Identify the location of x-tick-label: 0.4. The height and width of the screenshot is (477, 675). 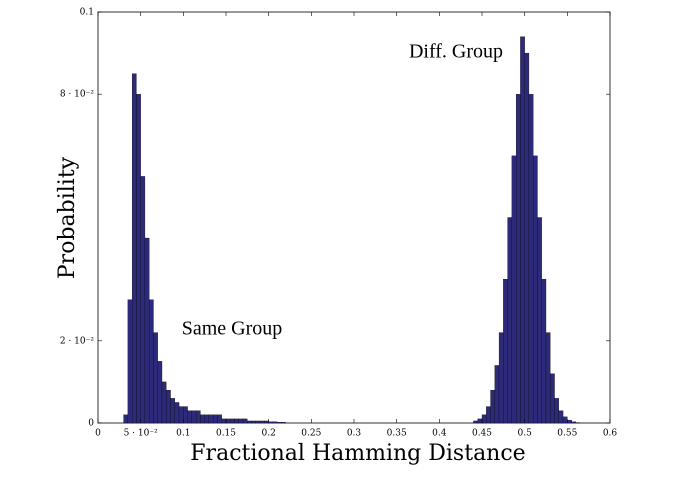
(439, 434).